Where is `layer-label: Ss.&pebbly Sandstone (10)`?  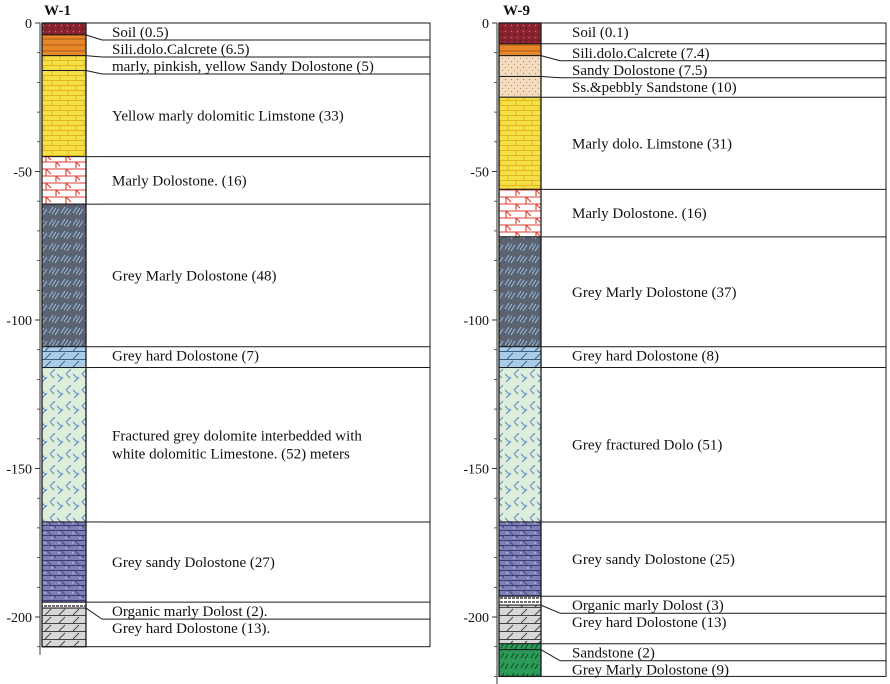
layer-label: Ss.&pebbly Sandstone (10) is located at coordinates (654, 88).